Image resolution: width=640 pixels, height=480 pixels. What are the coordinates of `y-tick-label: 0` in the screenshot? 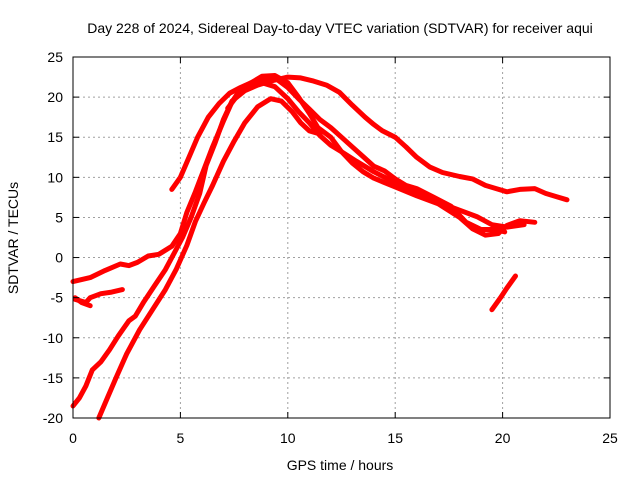 It's located at (59, 258).